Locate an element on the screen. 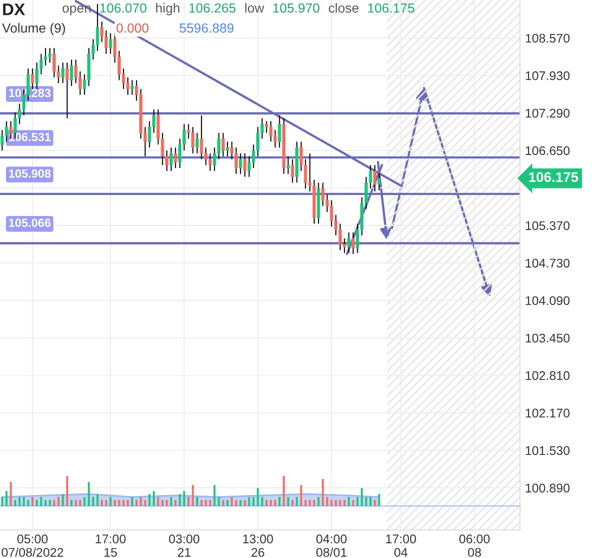 The width and height of the screenshot is (600, 558). y-tick-label: 104.730 is located at coordinates (548, 263).